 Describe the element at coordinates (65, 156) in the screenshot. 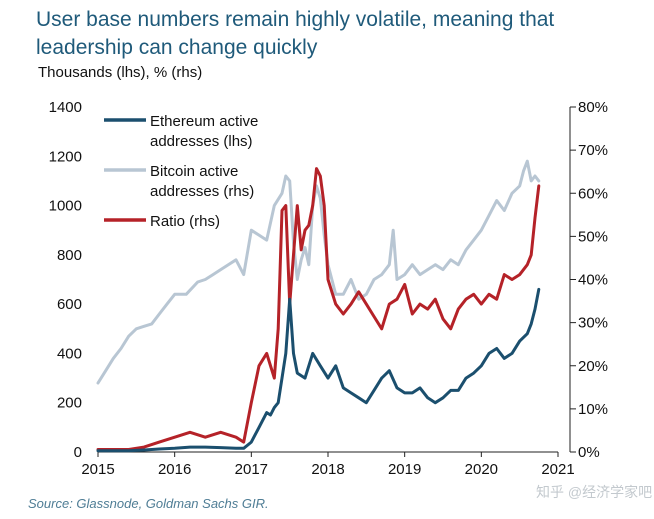

I see `y-left-tick-label: 1200` at that location.